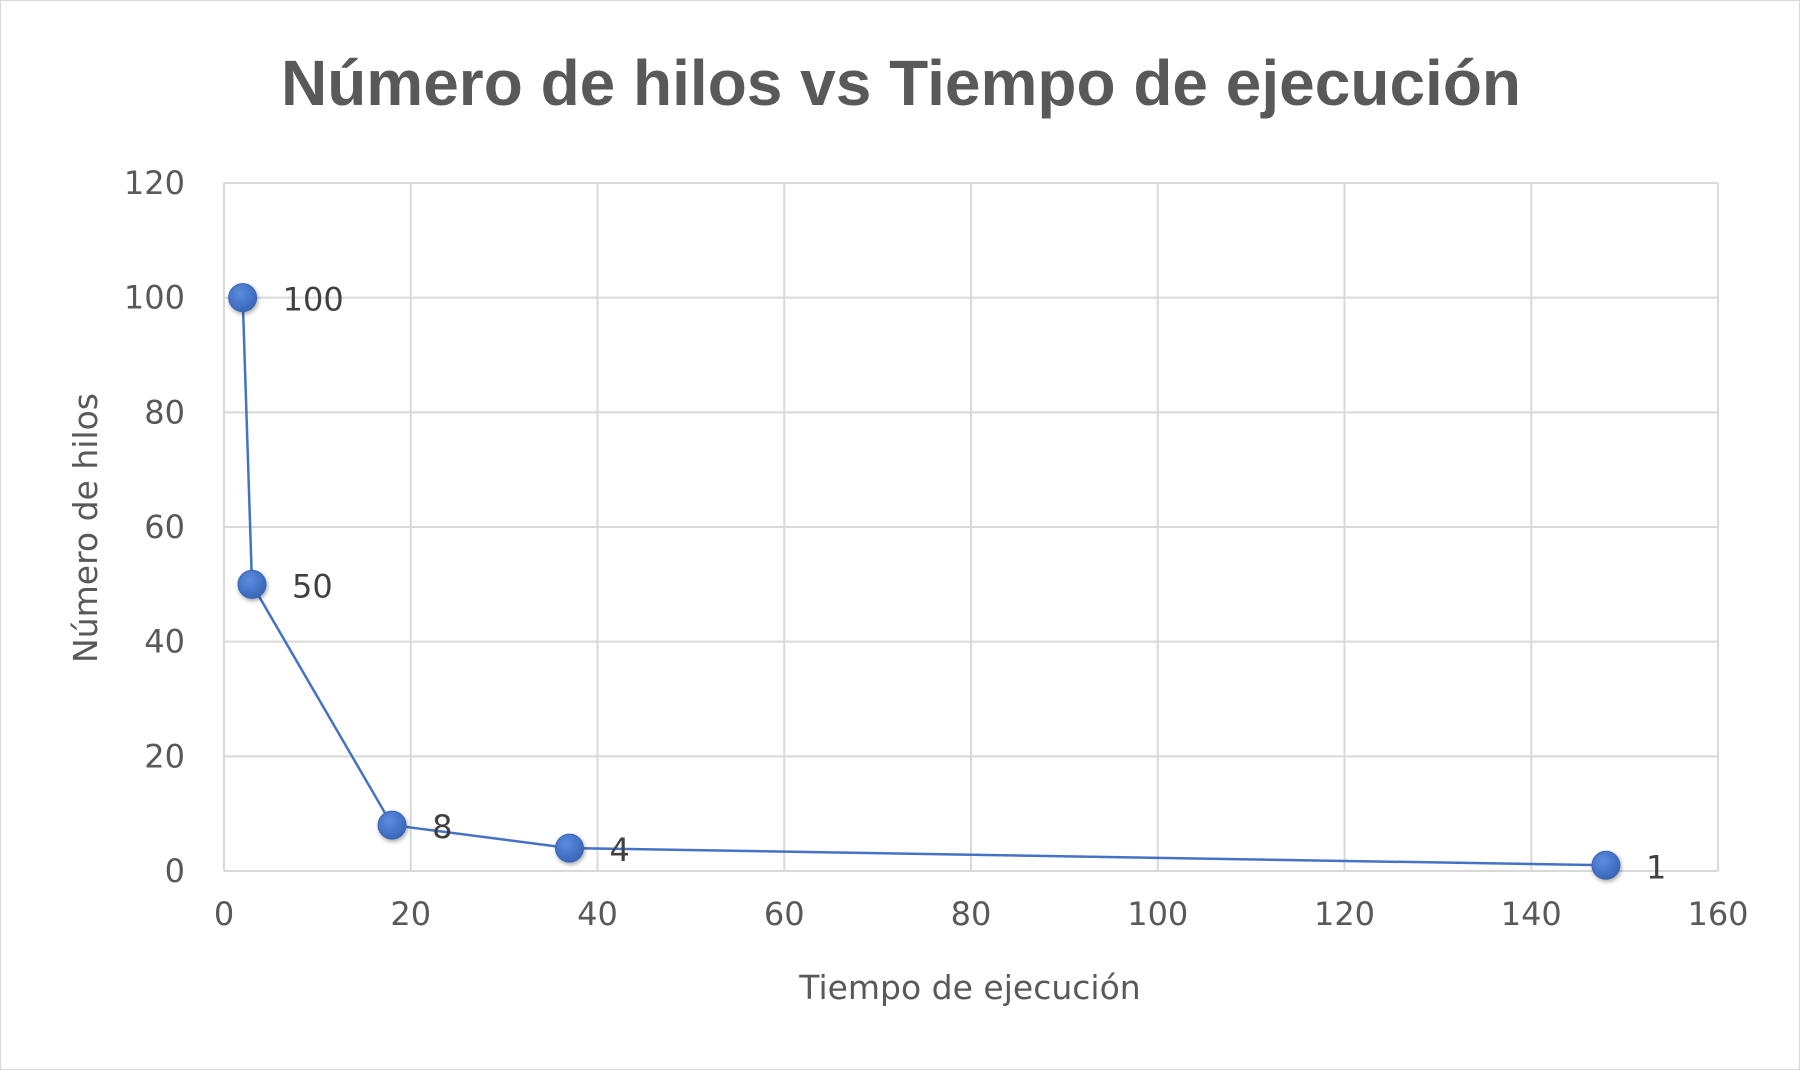  I want to click on y-tick-label: 100, so click(154, 298).